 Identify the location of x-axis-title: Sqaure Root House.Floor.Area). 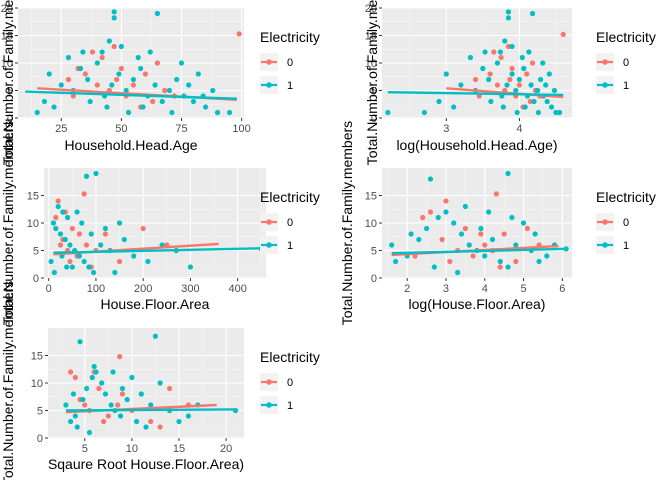
(146, 464).